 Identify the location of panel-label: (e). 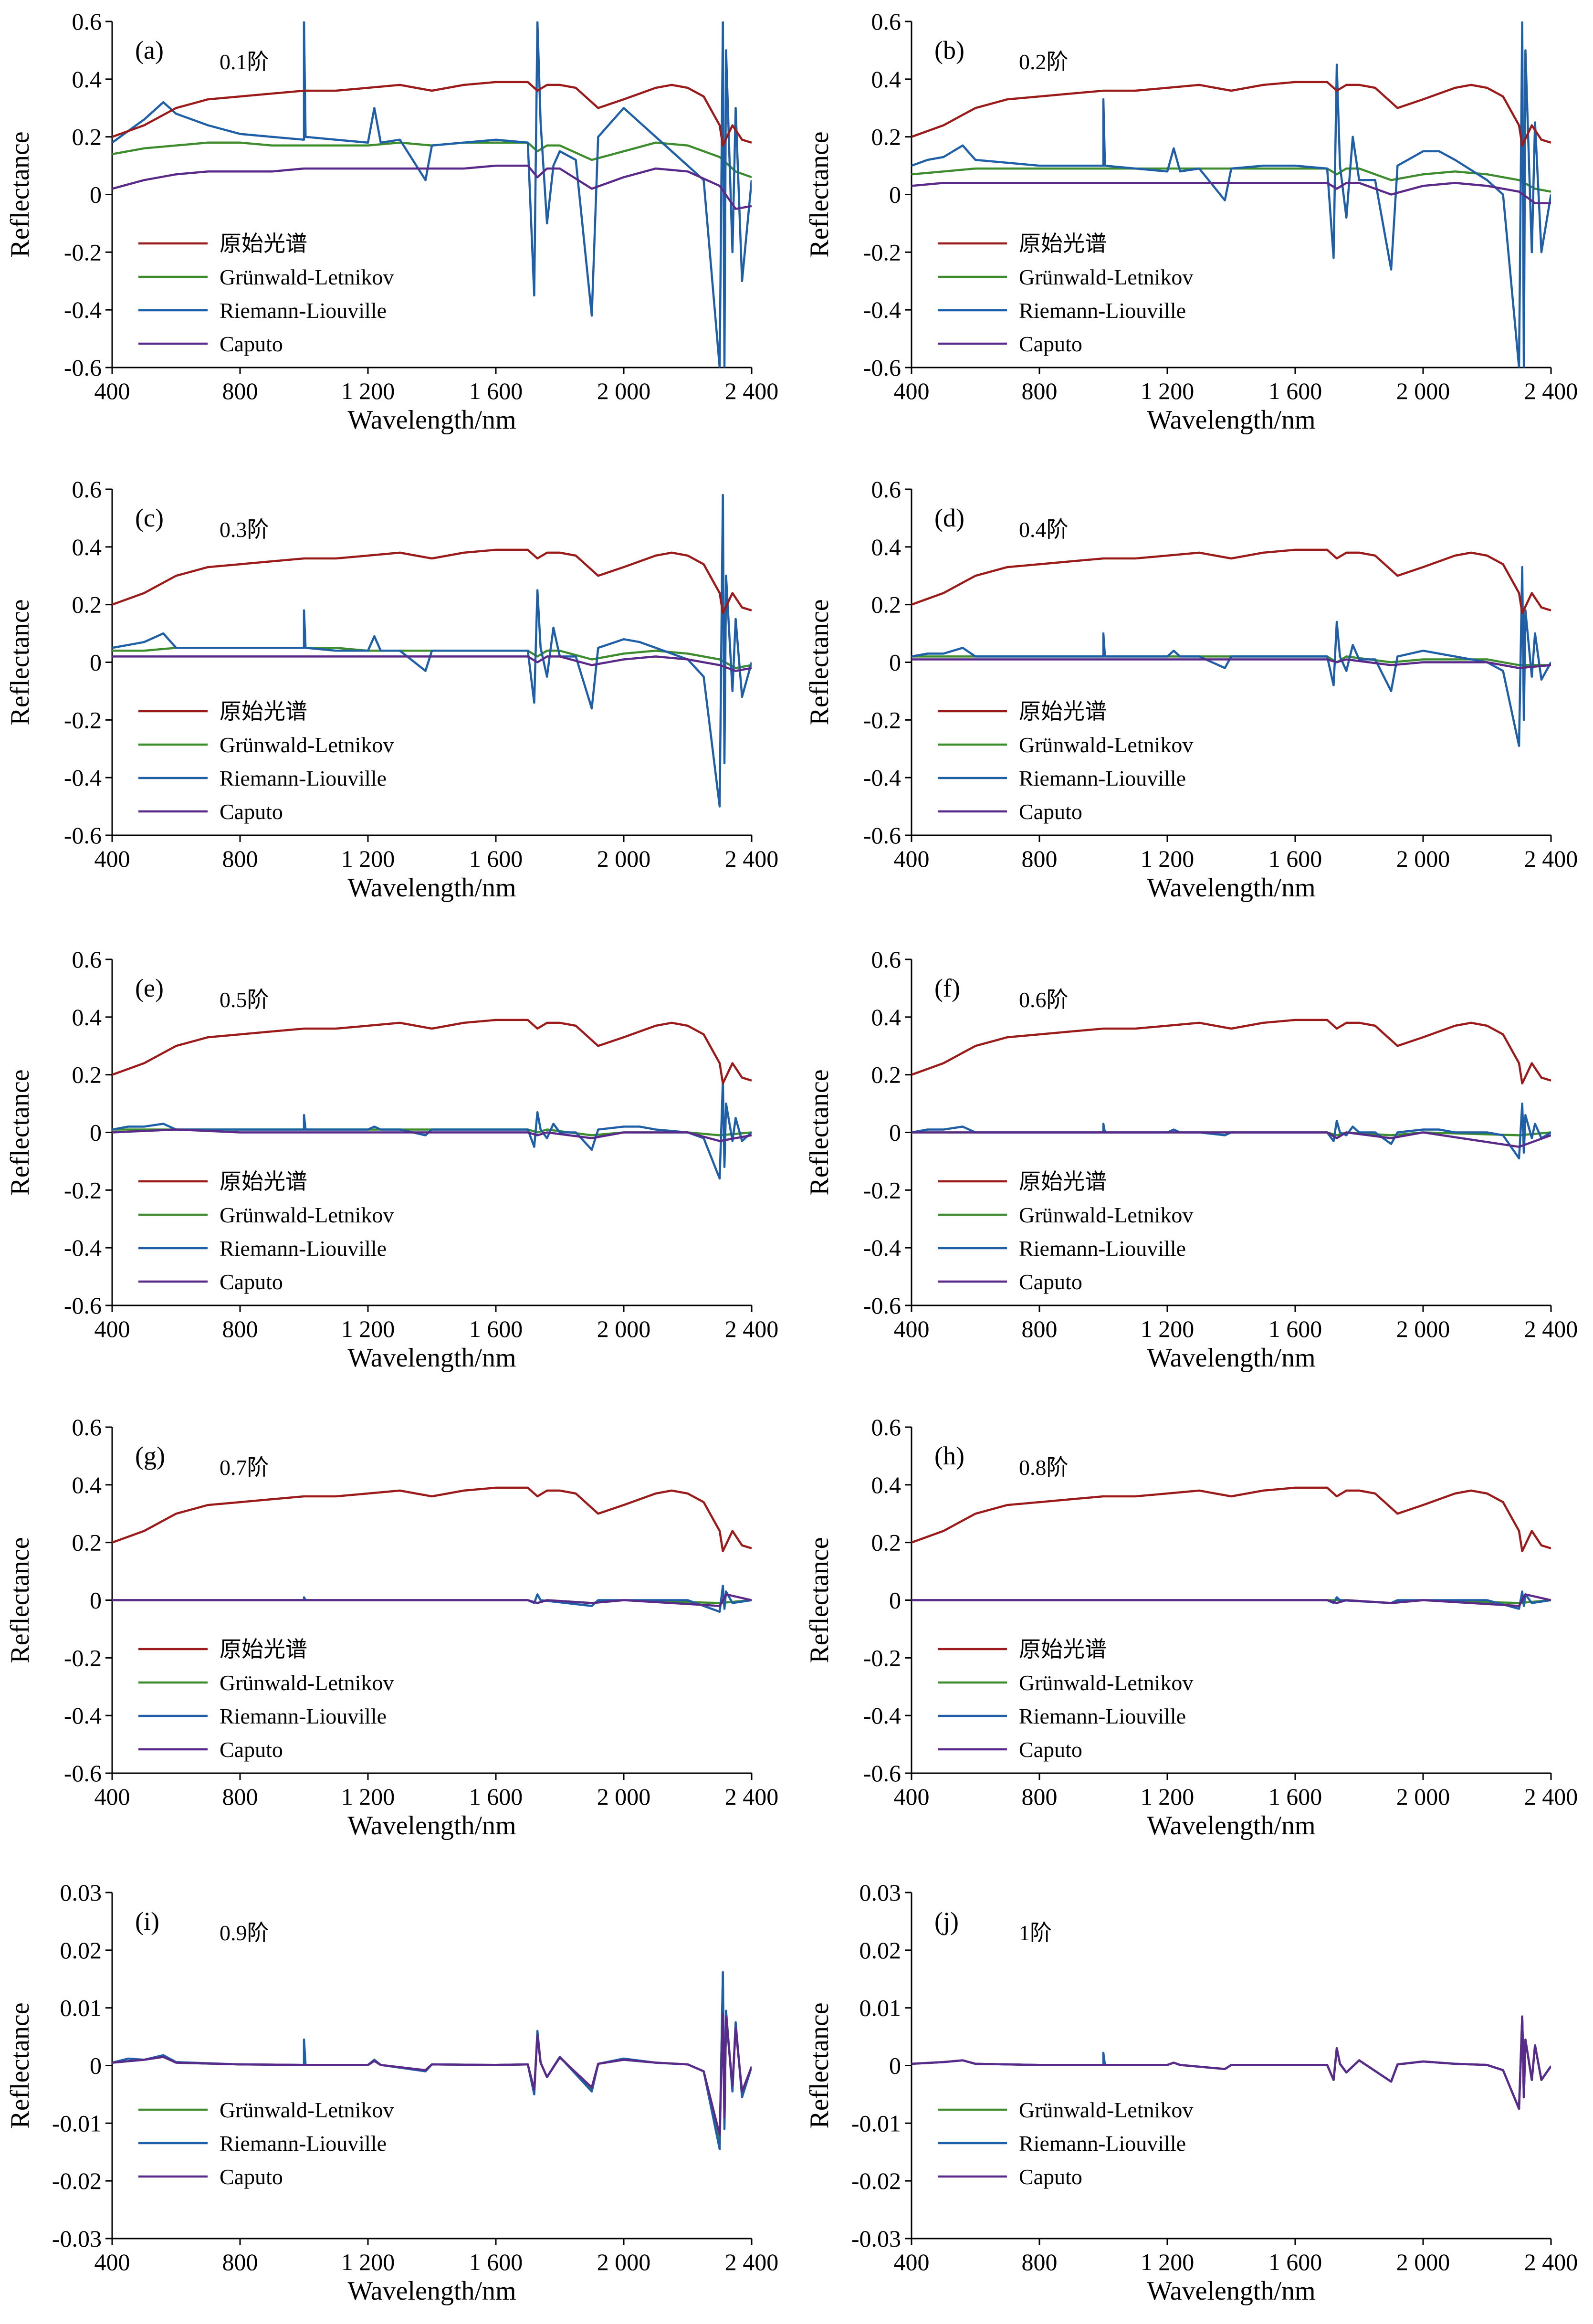
(150, 988).